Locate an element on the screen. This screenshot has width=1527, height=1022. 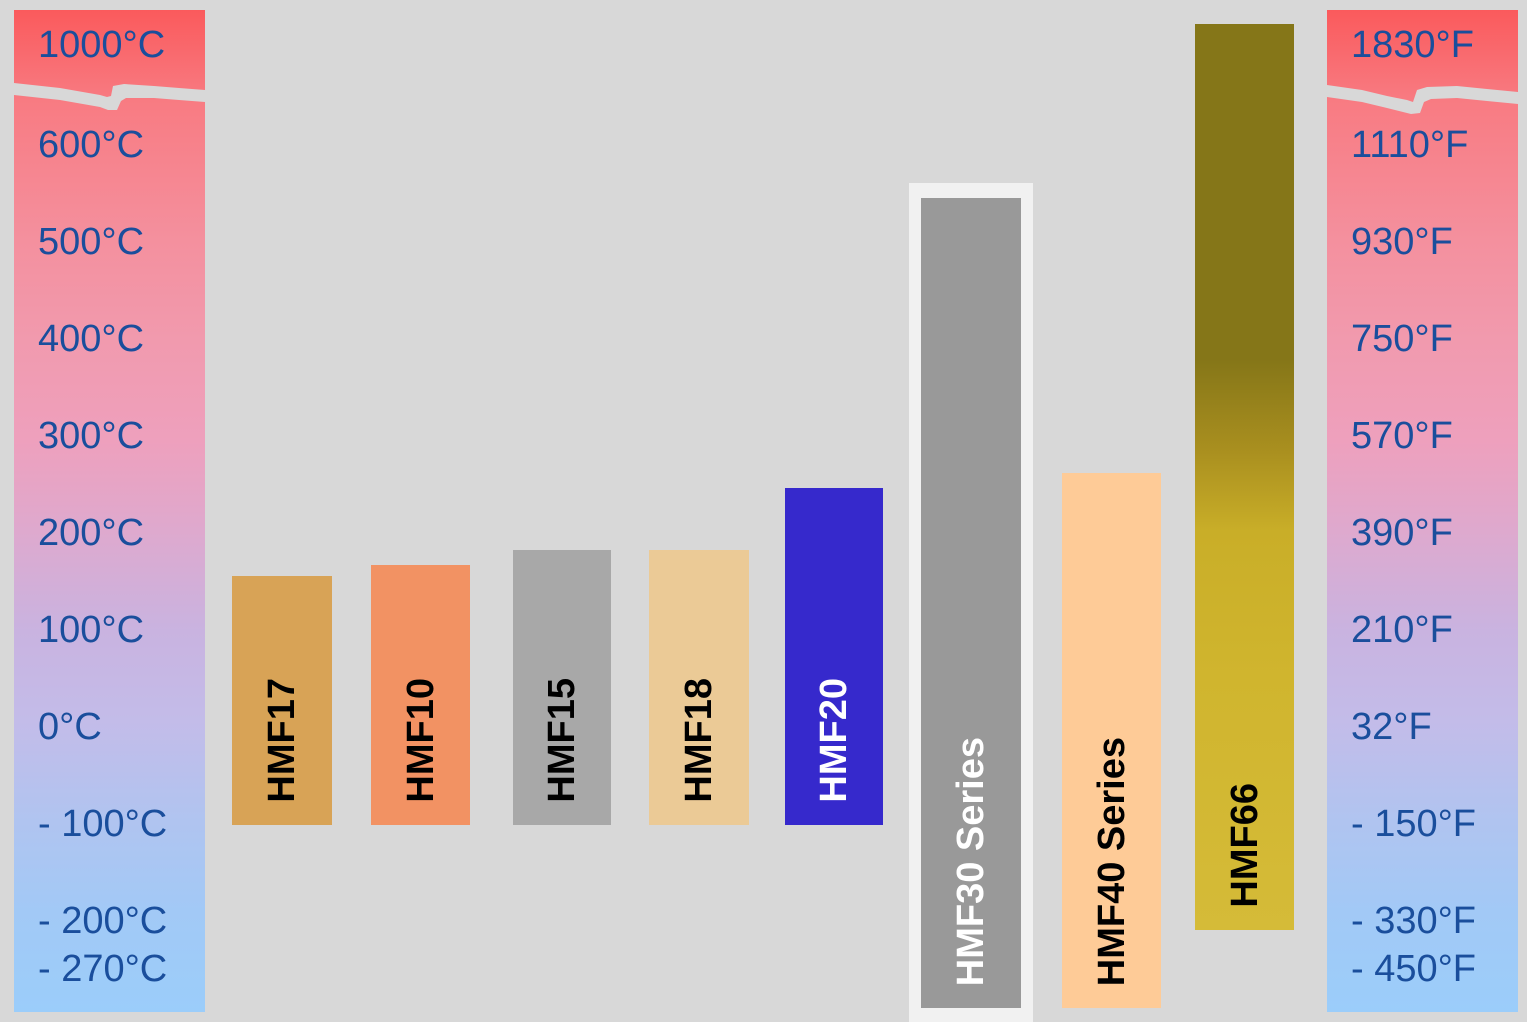
bar-hmf18: HMF18 is located at coordinates (699, 687).